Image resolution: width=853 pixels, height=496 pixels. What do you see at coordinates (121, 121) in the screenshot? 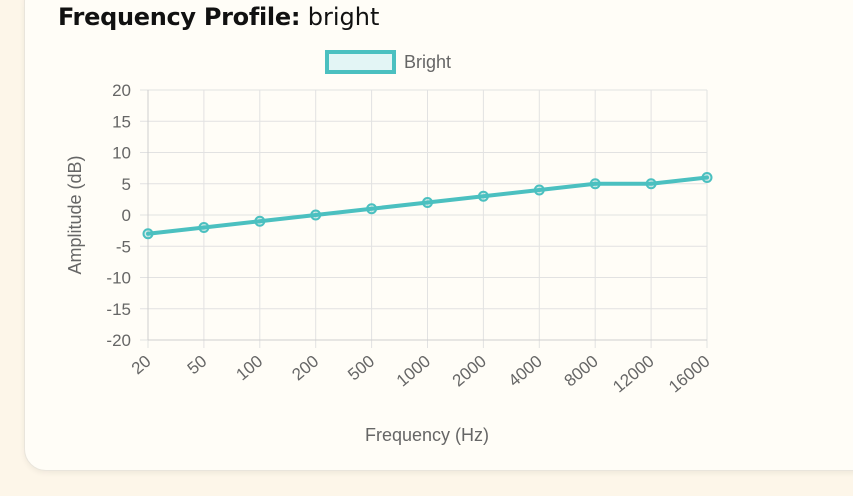
I see `y-tick-label: 15` at bounding box center [121, 121].